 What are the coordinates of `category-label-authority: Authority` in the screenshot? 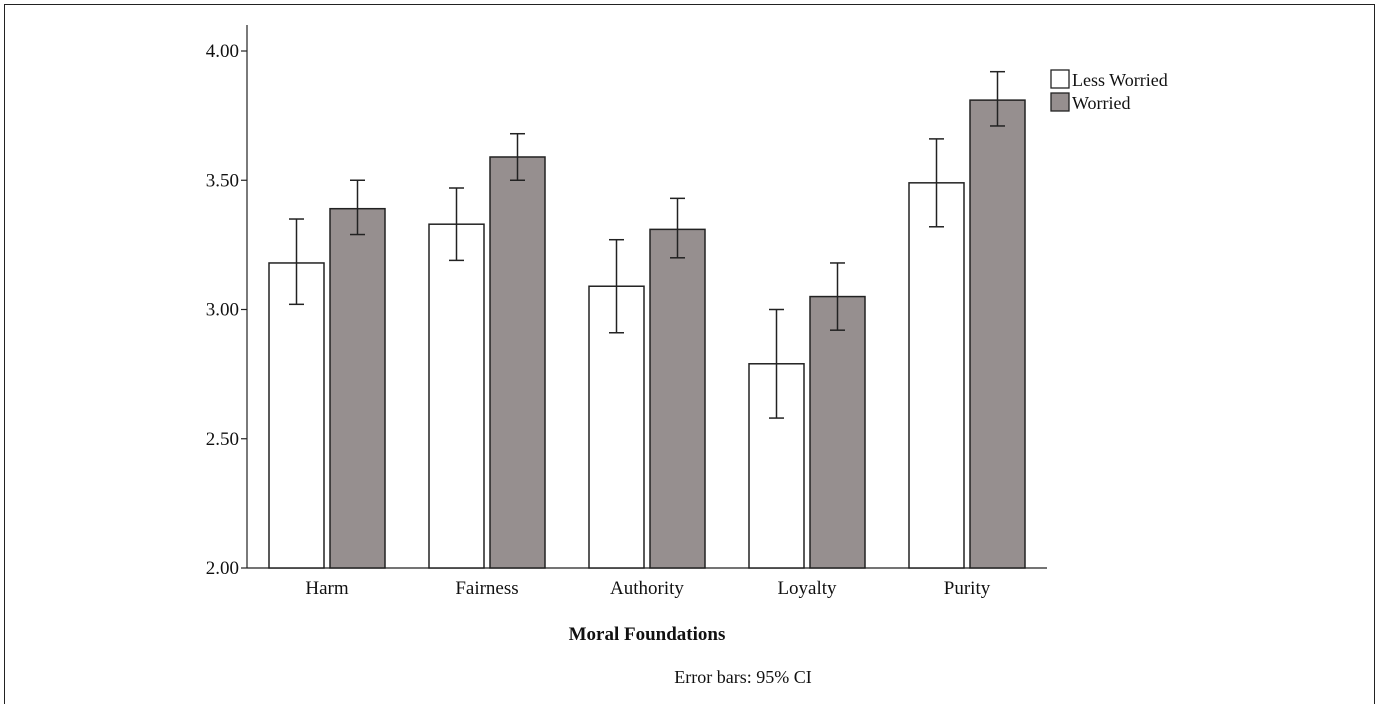 It's located at (647, 588).